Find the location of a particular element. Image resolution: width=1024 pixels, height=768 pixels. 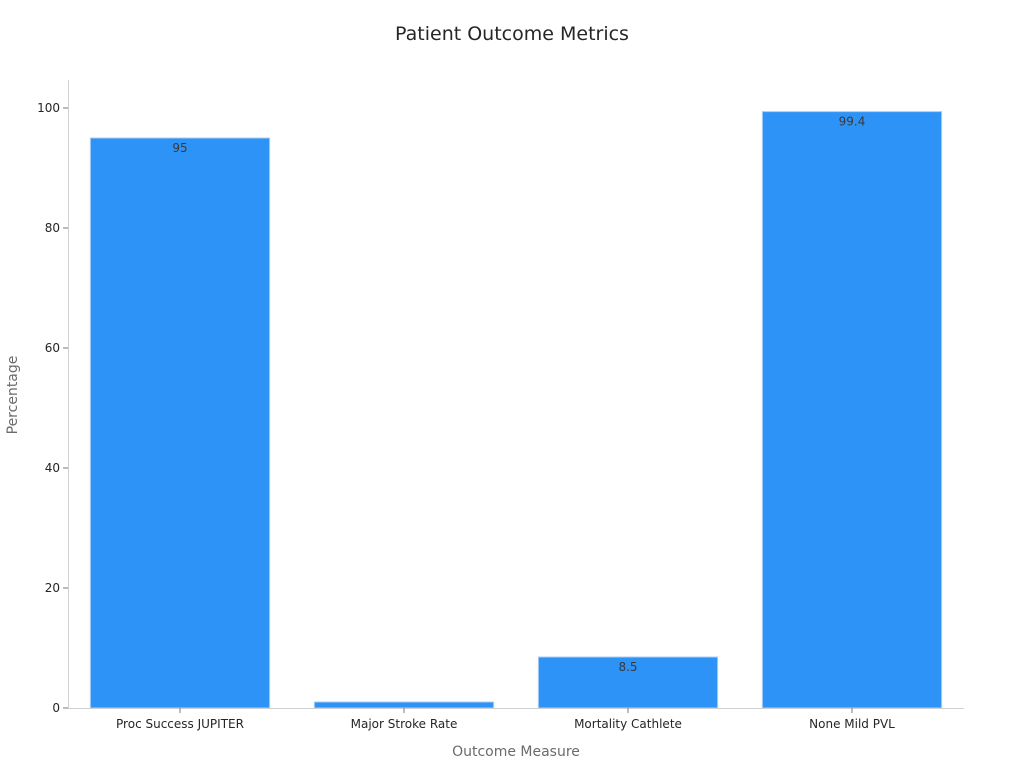

x-tick-label-0: Proc Success JUPITER is located at coordinates (180, 724).